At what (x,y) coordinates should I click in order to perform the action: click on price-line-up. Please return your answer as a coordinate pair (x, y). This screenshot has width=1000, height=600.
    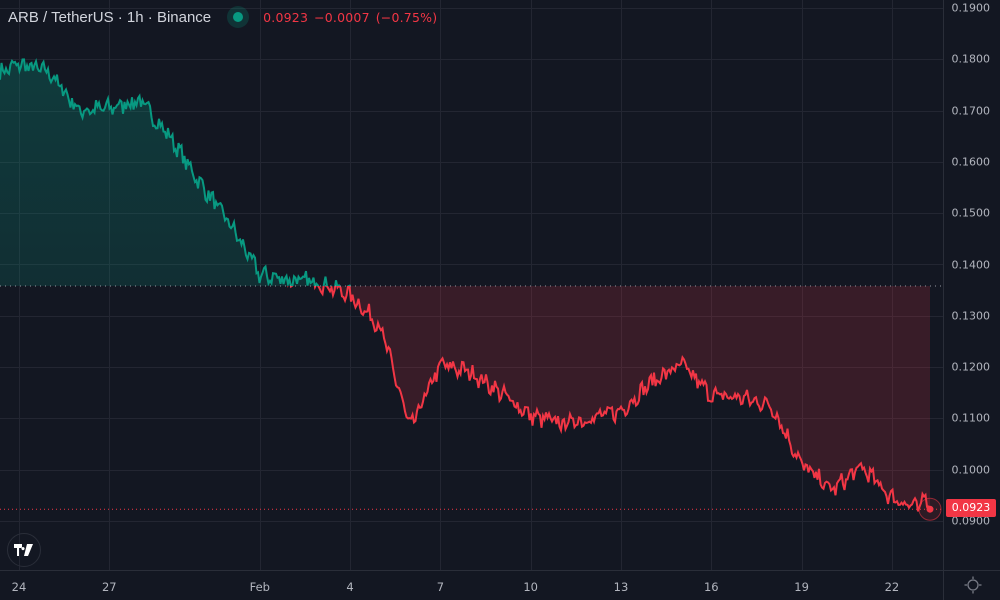
    Looking at the image, I should click on (175, 172).